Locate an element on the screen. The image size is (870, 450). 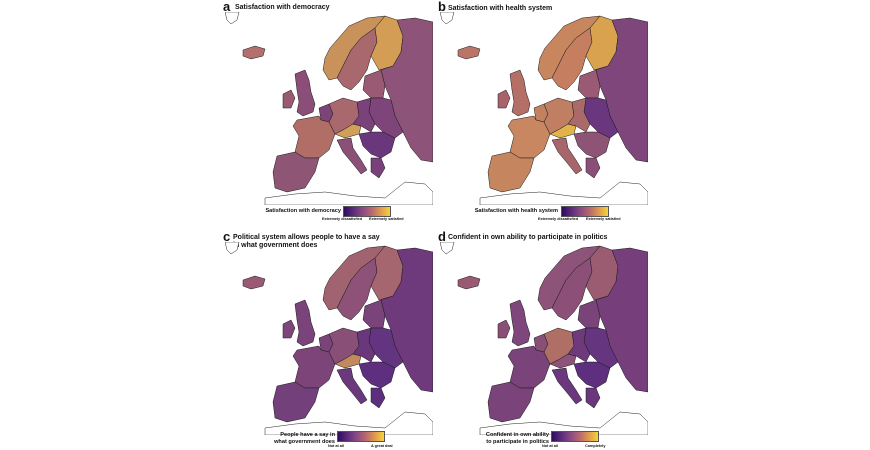
panel-letter: d is located at coordinates (442, 236).